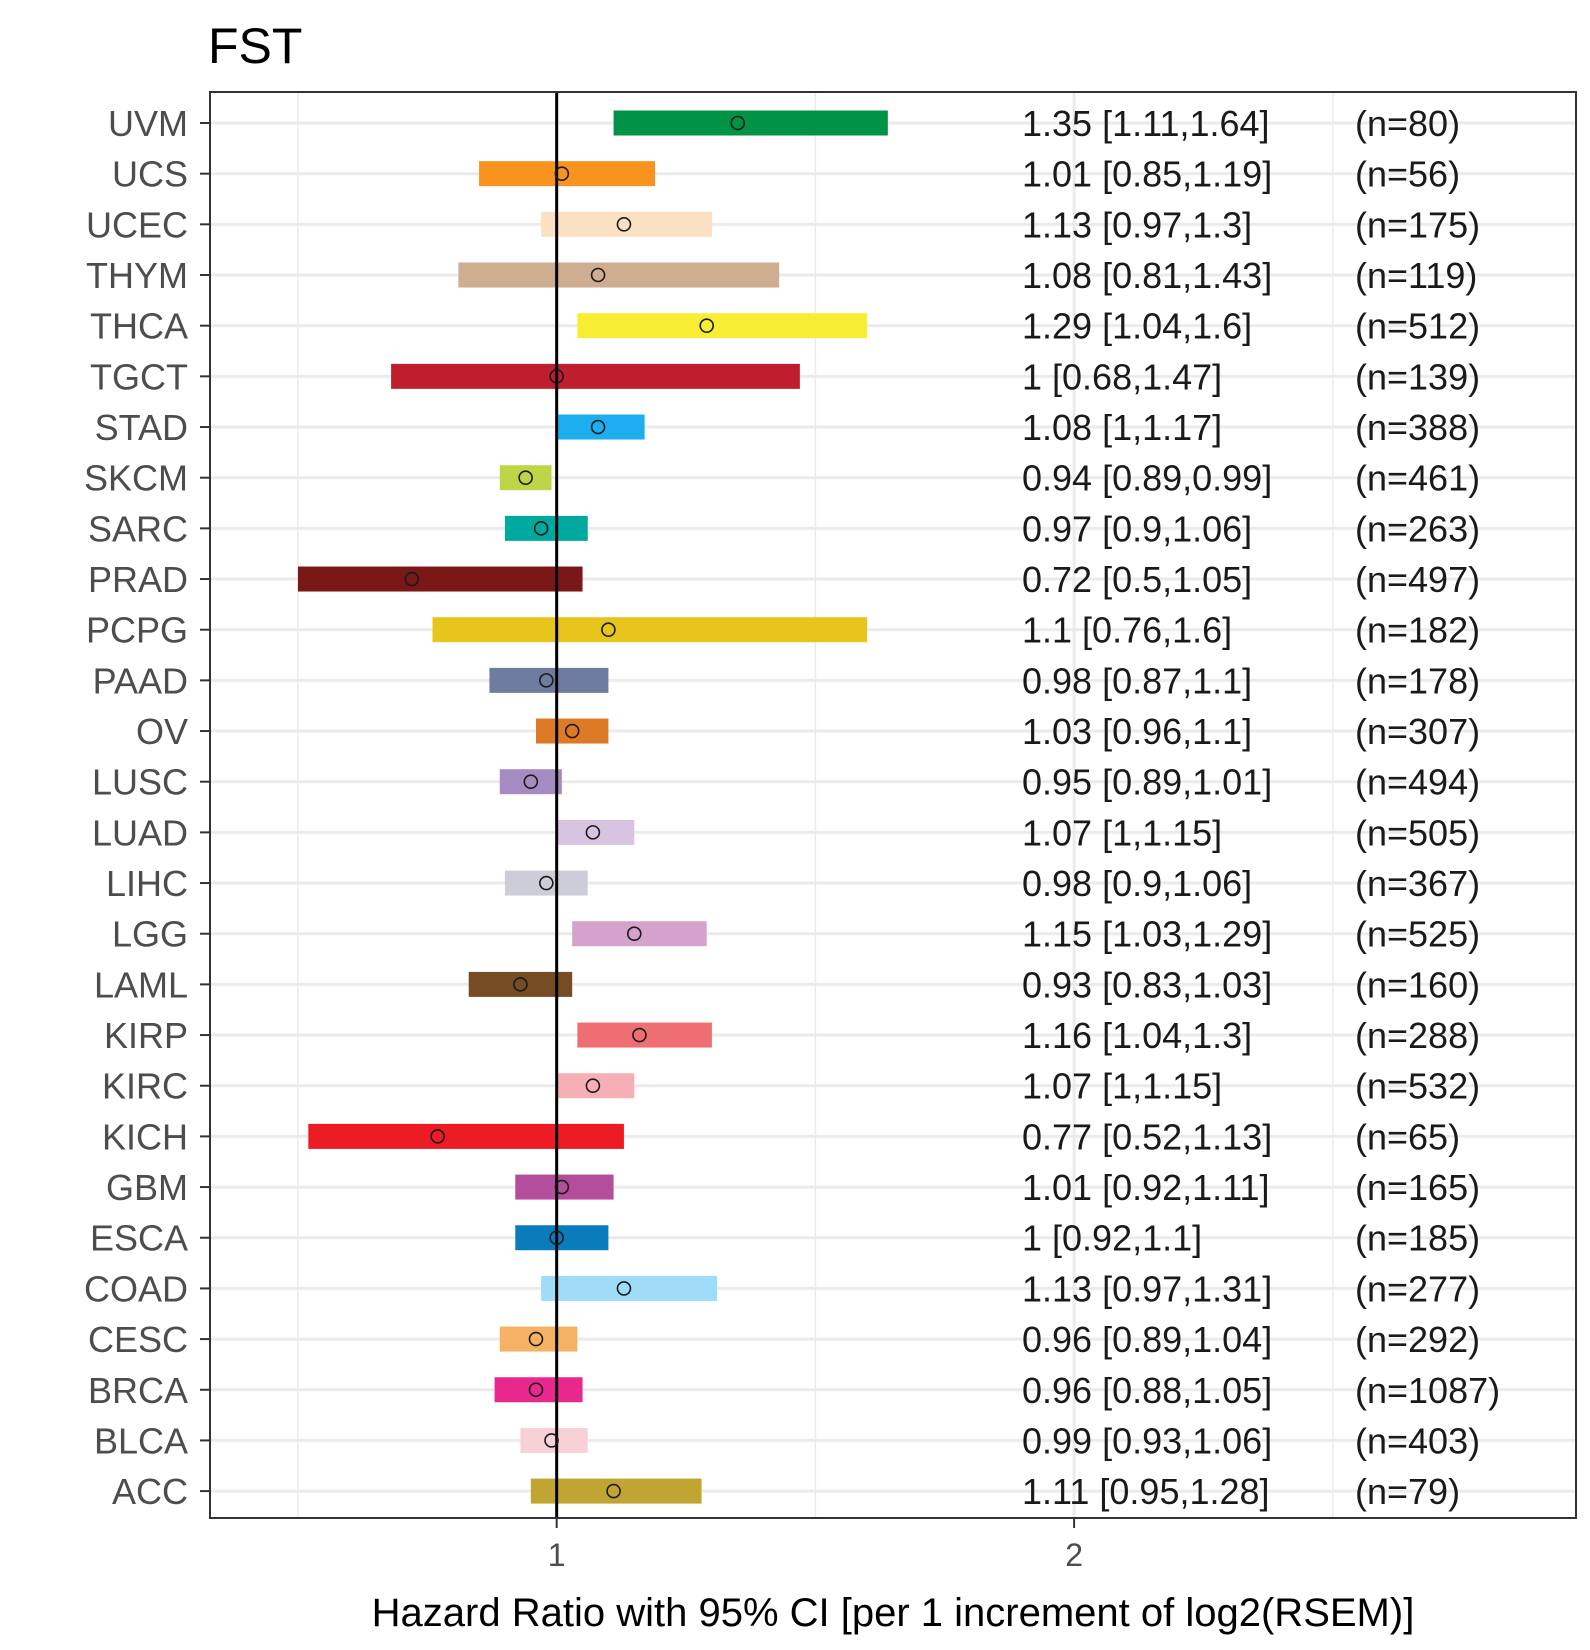 Image resolution: width=1590 pixels, height=1650 pixels. What do you see at coordinates (1407, 1491) in the screenshot?
I see `n-text-acc: (n=79)` at bounding box center [1407, 1491].